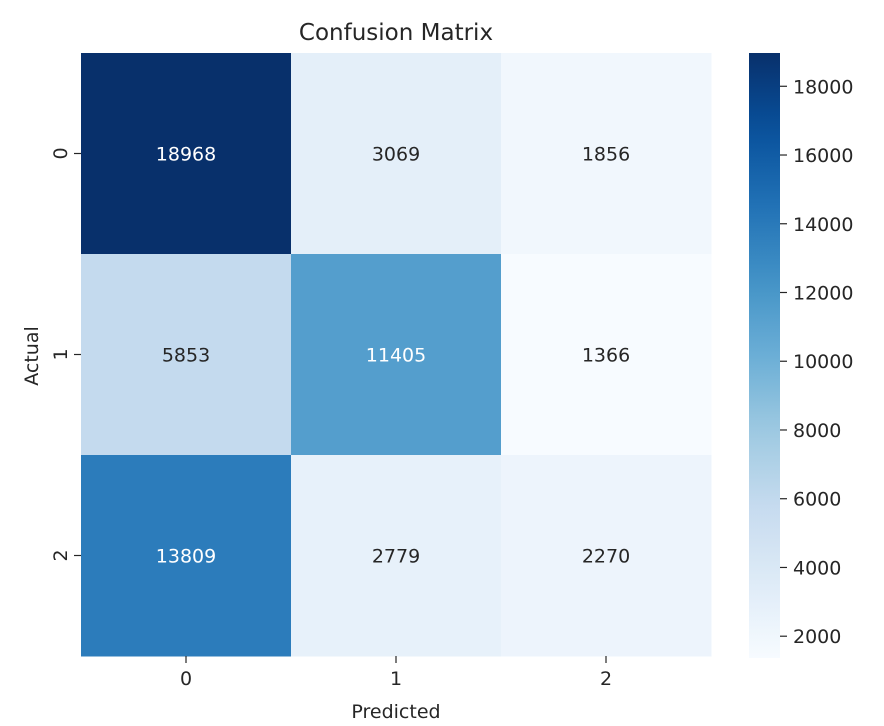 This screenshot has width=884, height=726. I want to click on cell-value-label: 3069, so click(396, 155).